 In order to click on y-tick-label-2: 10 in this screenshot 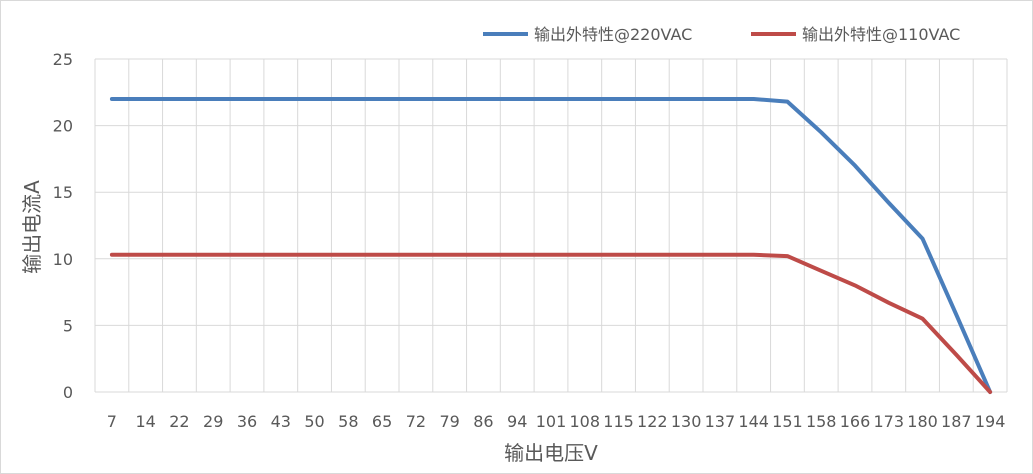, I will do `click(63, 259)`.